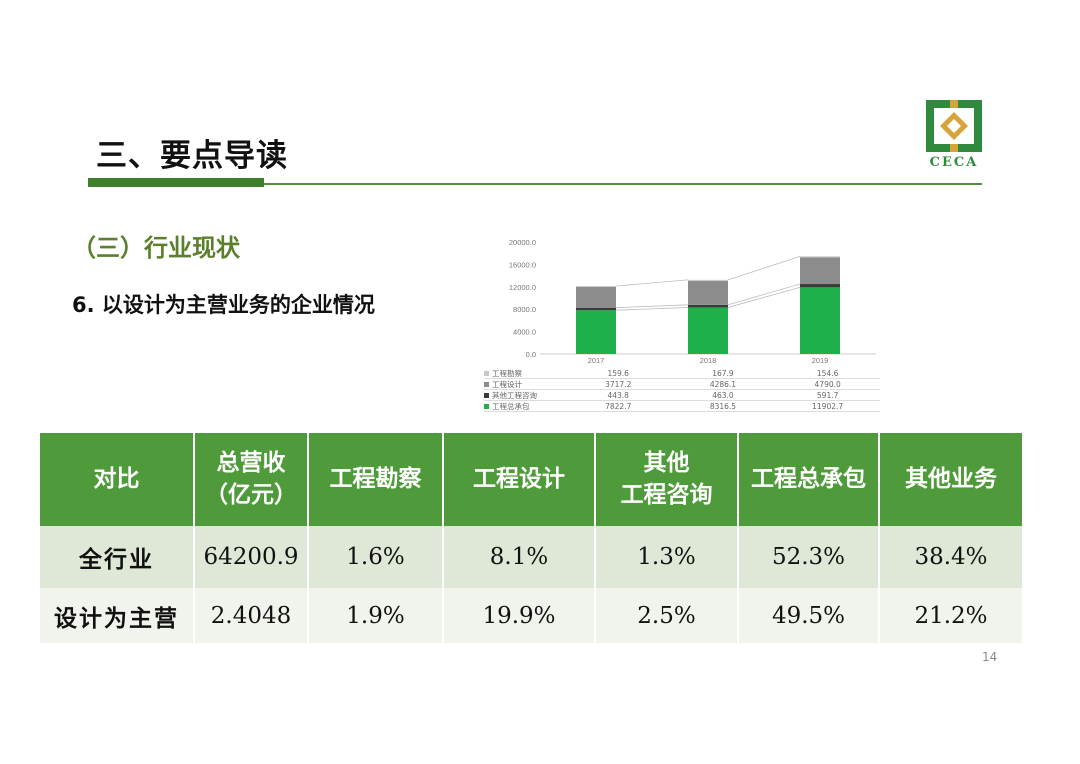  I want to click on title-underline, so click(535, 184).